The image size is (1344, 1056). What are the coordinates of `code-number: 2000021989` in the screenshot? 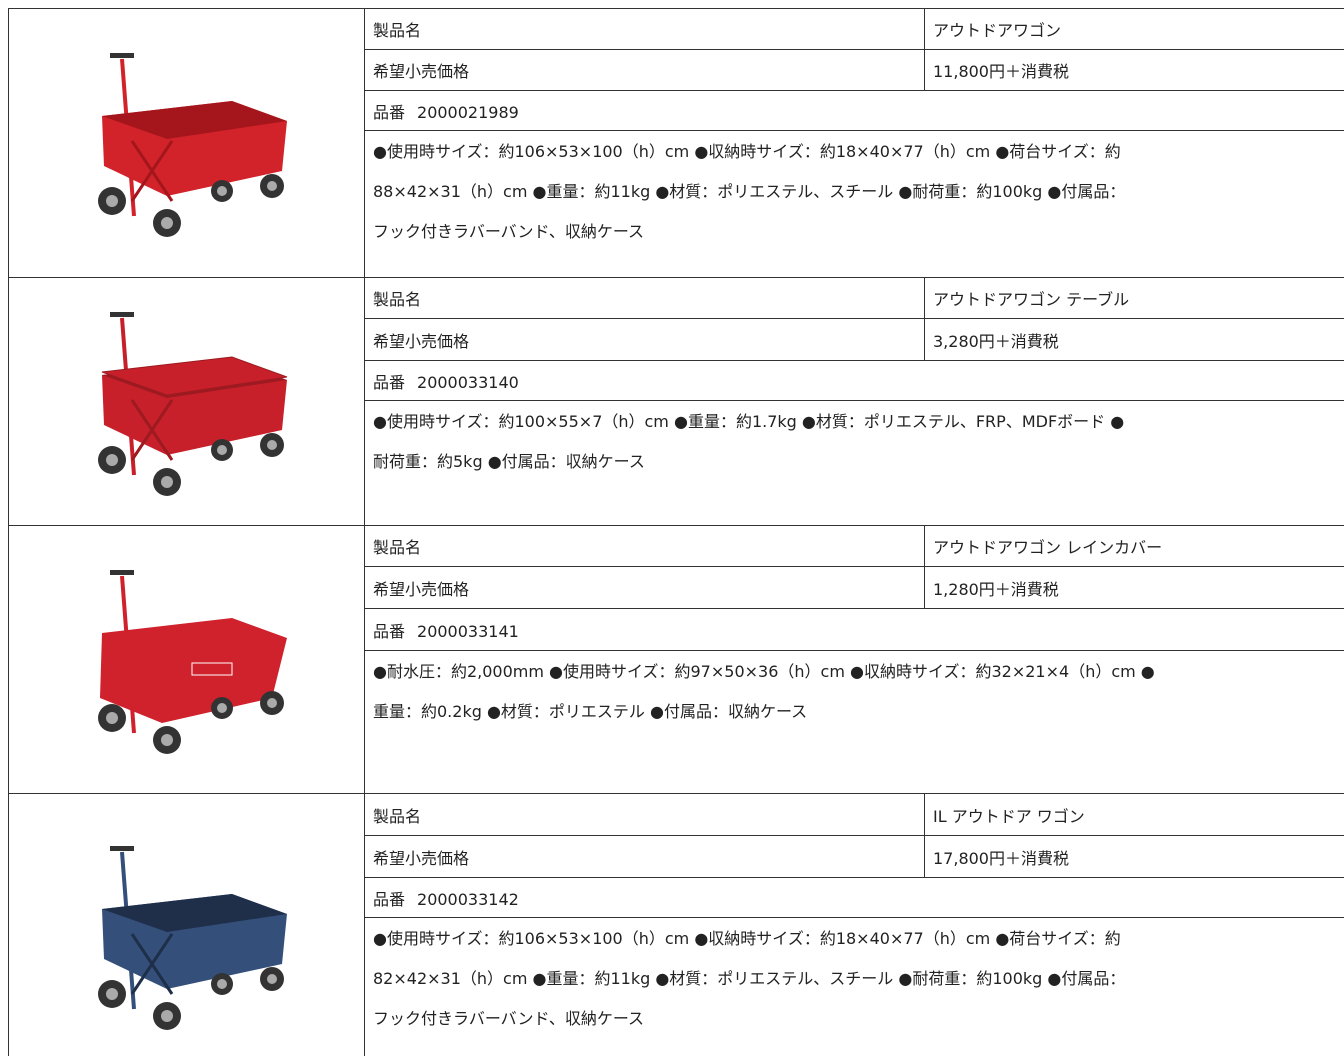 It's located at (468, 112).